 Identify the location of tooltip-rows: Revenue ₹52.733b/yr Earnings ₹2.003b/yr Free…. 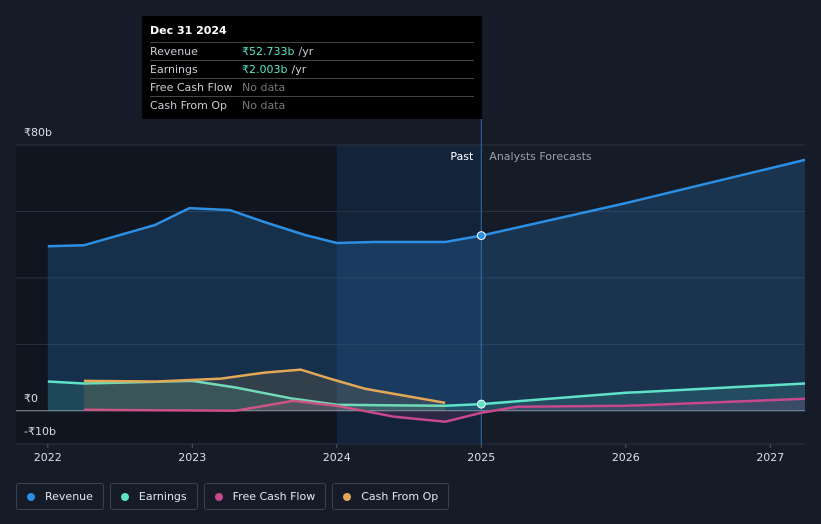
(312, 78).